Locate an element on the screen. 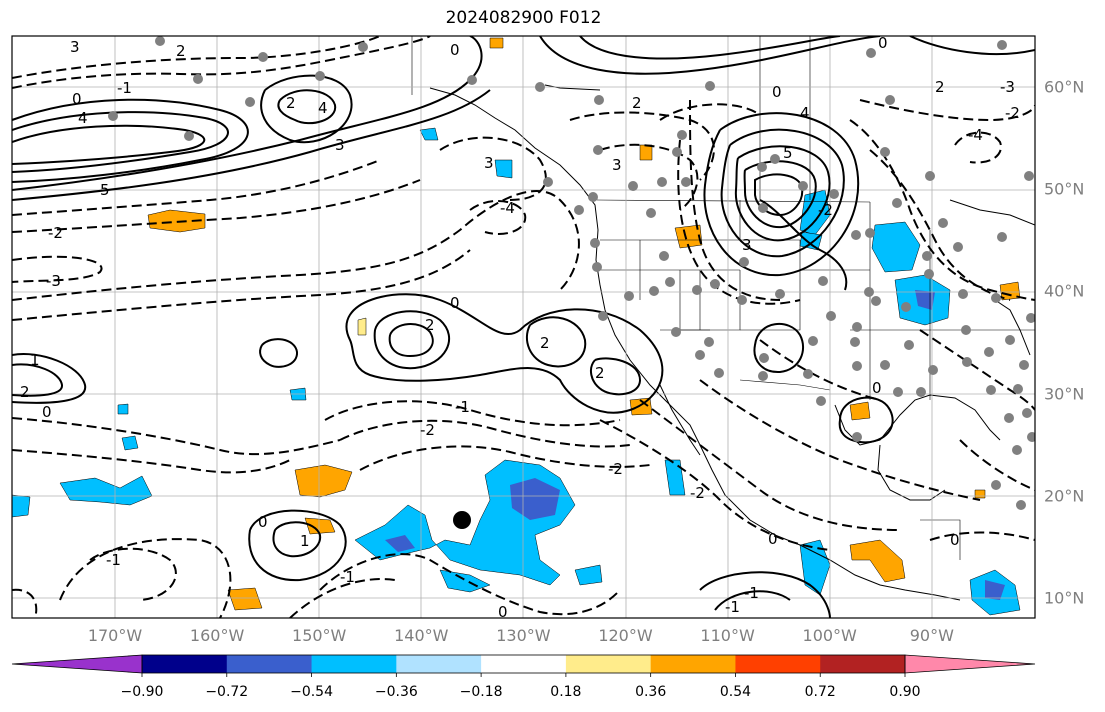 This screenshot has height=712, width=1105. track-point-marker is located at coordinates (462, 520).